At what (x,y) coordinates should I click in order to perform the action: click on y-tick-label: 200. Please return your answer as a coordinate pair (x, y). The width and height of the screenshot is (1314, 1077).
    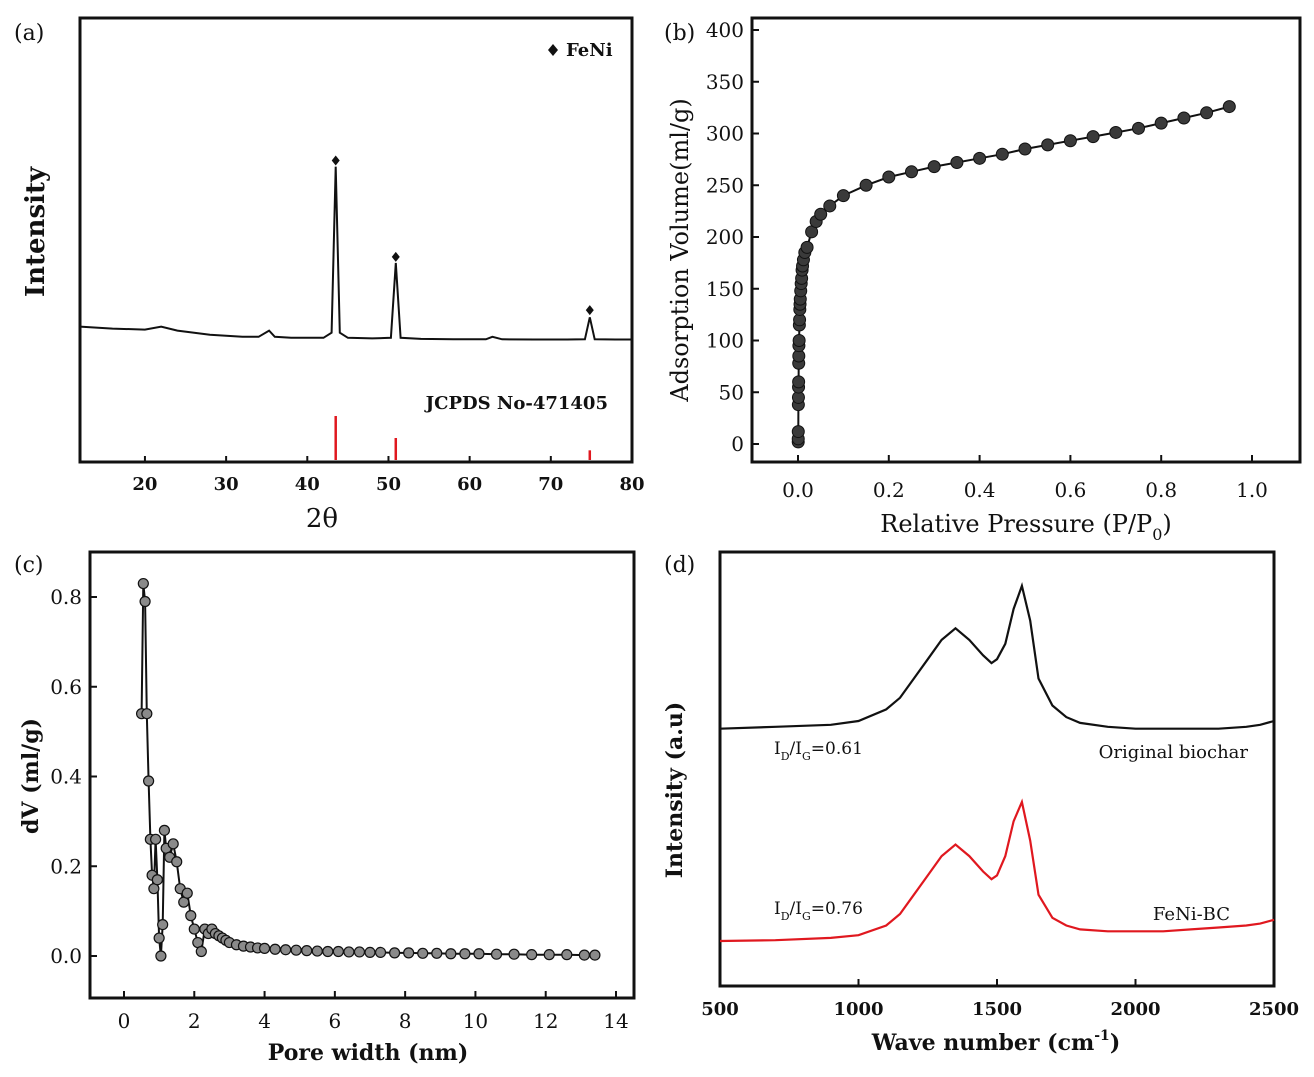
    Looking at the image, I should click on (725, 237).